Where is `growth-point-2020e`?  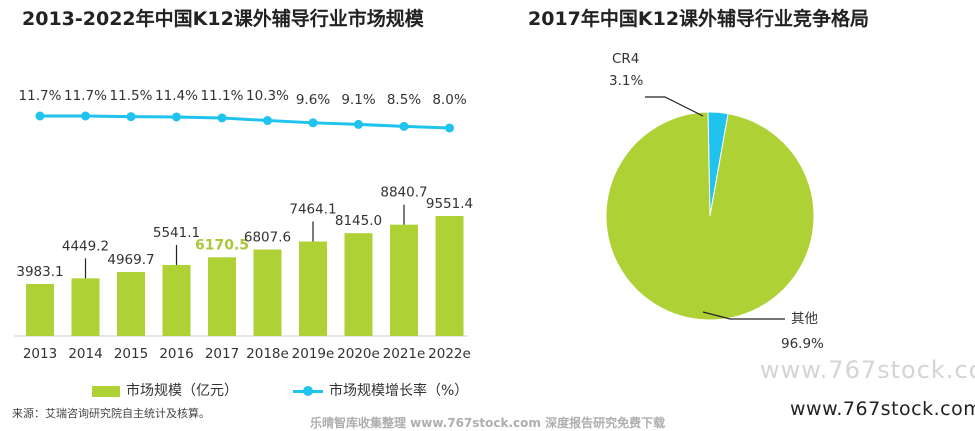 growth-point-2020e is located at coordinates (358, 124).